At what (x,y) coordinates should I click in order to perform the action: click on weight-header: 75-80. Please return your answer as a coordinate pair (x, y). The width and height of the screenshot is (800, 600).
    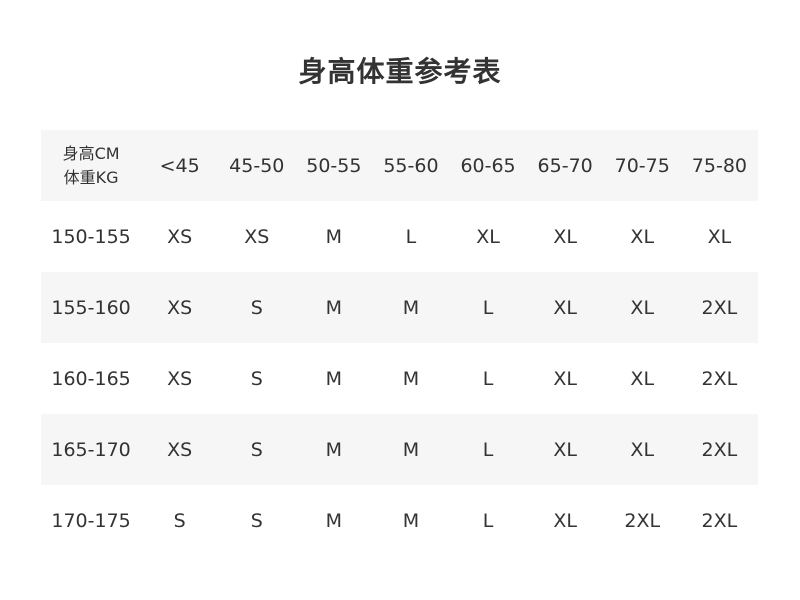
    Looking at the image, I should click on (719, 165).